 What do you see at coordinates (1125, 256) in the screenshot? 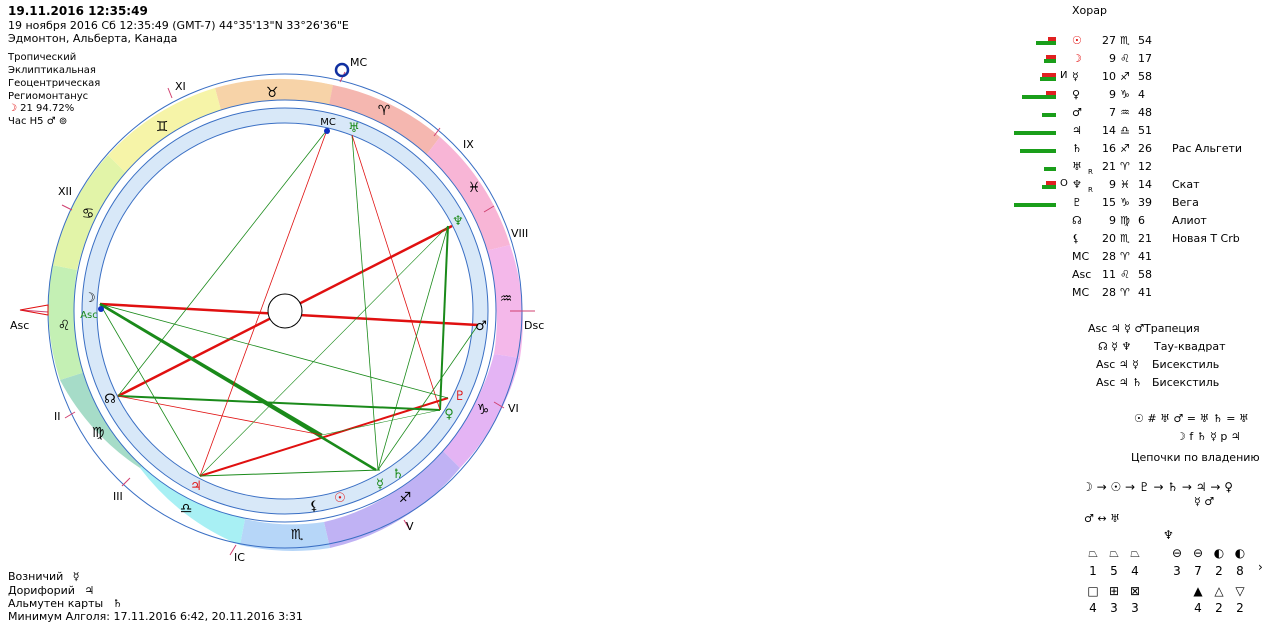
I see `horary-sign-icon: ♈` at bounding box center [1125, 256].